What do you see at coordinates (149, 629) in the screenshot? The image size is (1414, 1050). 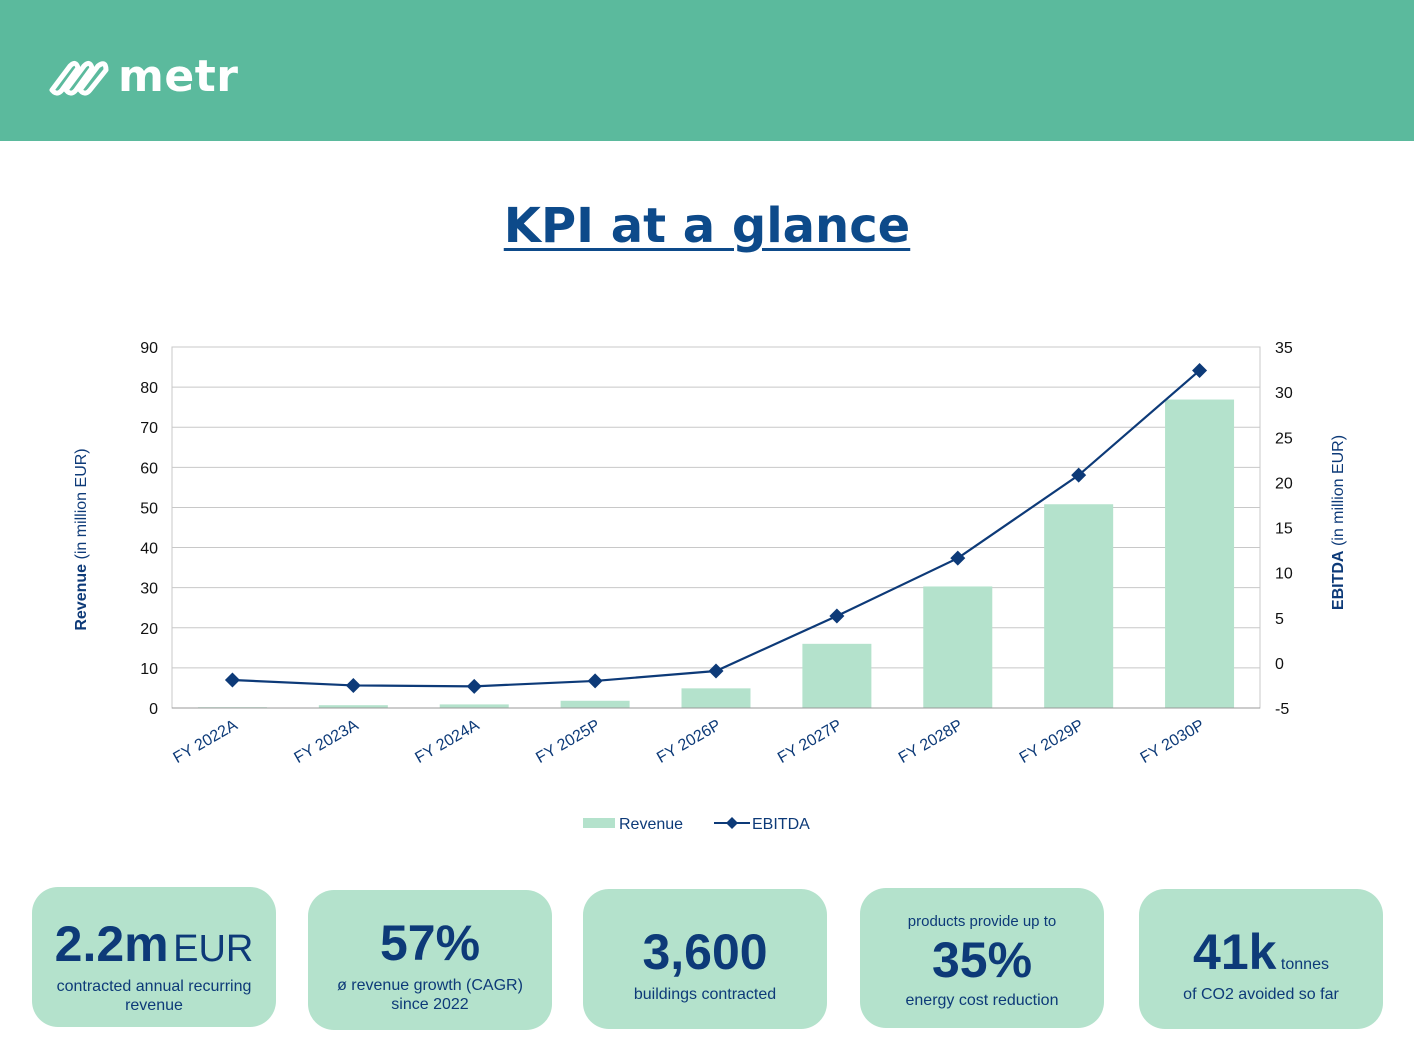 I see `left-tick-label: 20` at bounding box center [149, 629].